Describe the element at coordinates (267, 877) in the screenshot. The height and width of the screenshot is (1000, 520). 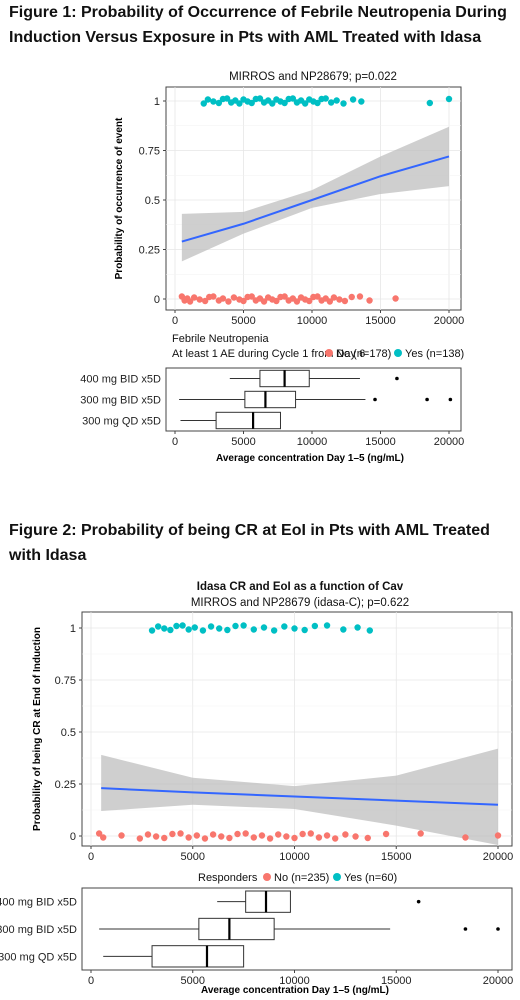
I see `legend-no-swatch` at that location.